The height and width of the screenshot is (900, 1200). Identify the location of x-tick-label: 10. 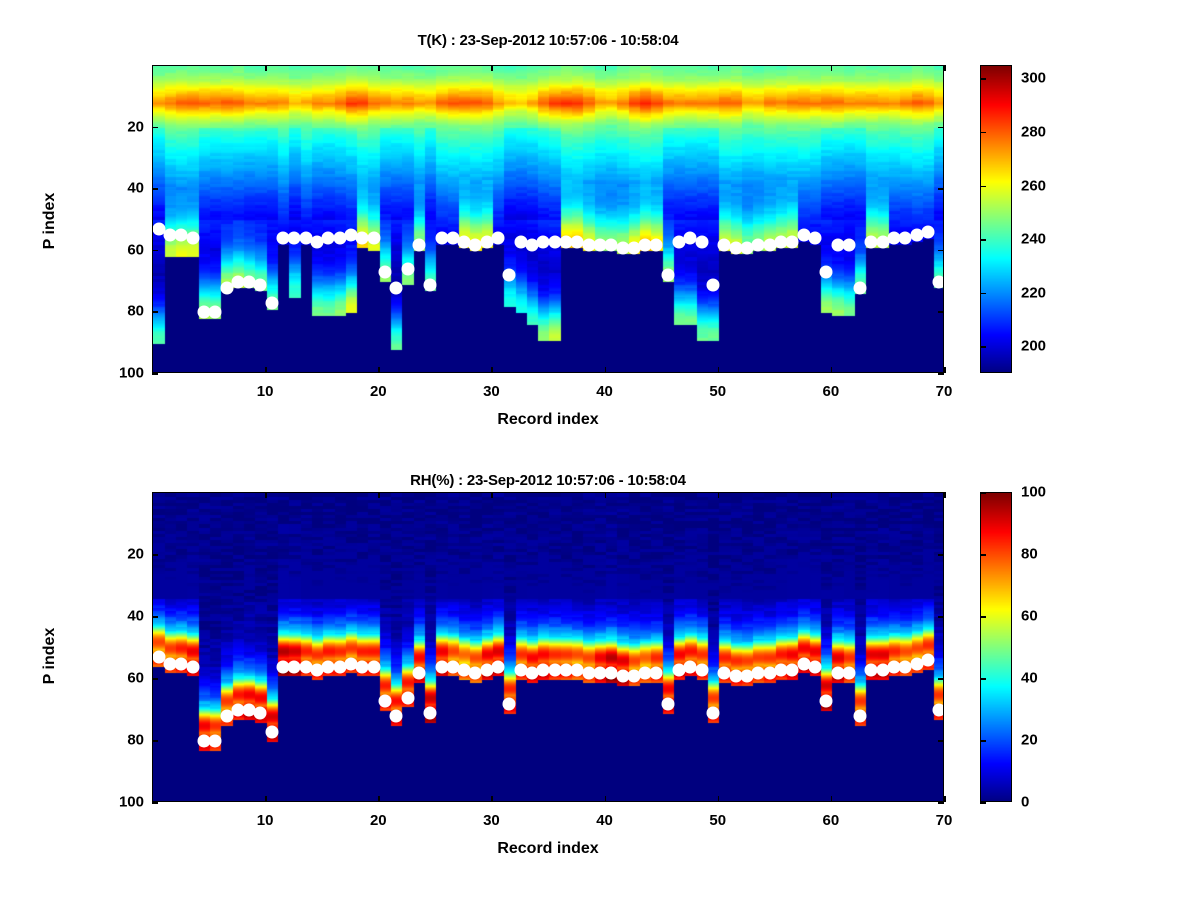
(265, 391).